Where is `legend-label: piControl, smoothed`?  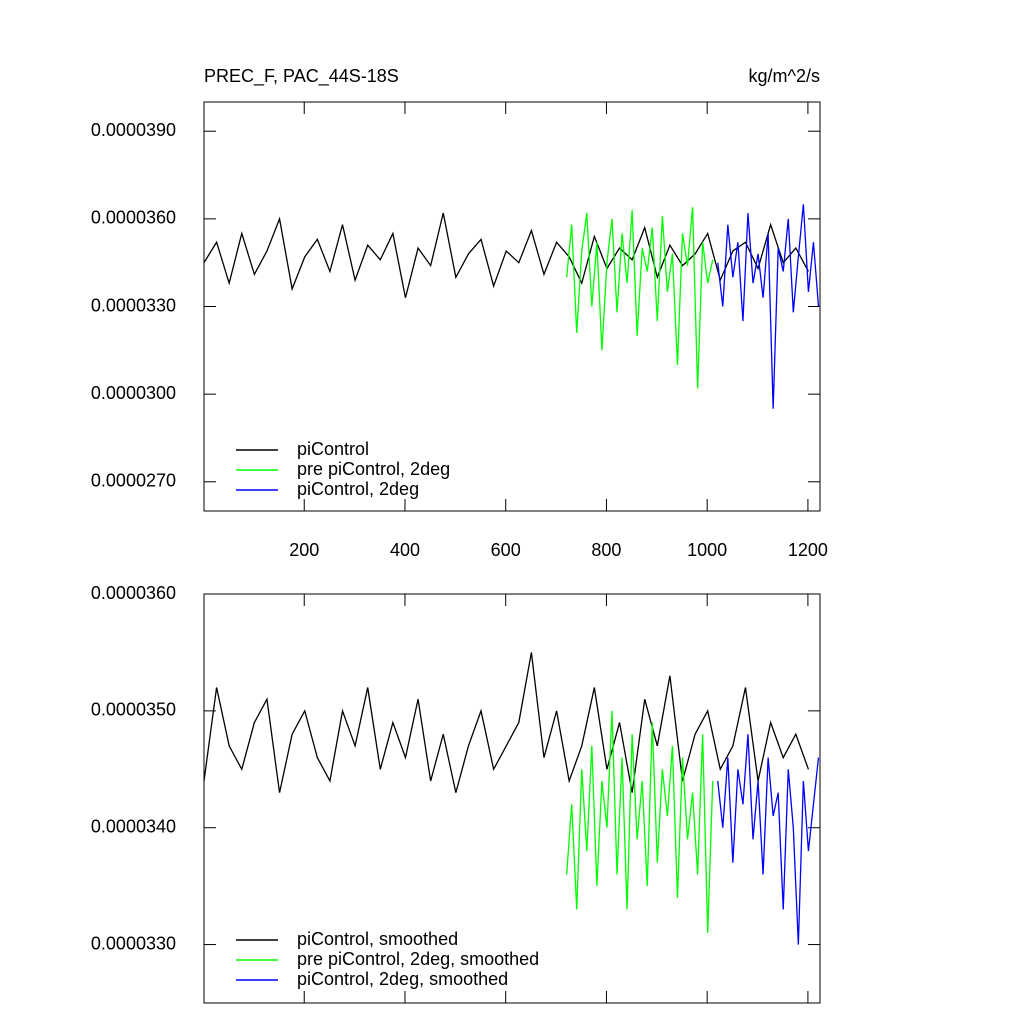
legend-label: piControl, smoothed is located at coordinates (377, 939).